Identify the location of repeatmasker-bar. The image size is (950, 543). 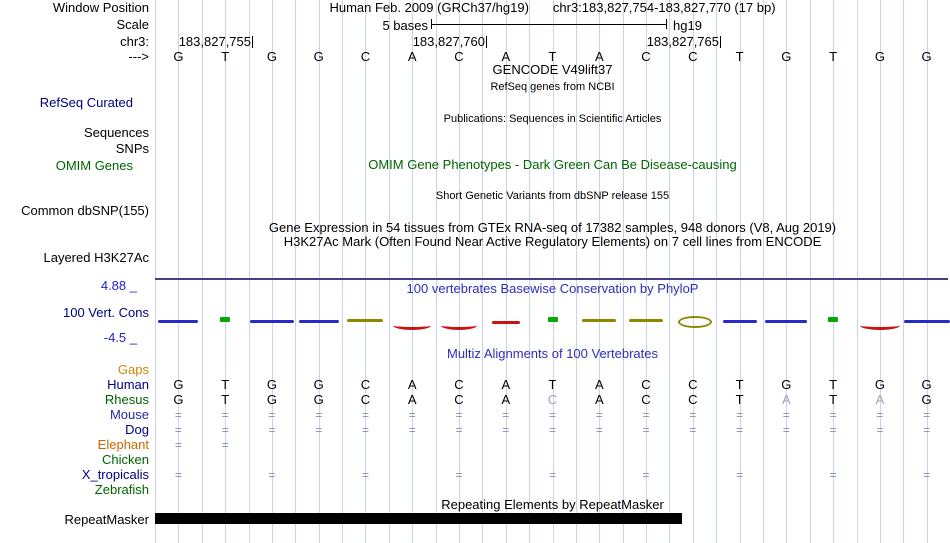
(418, 518).